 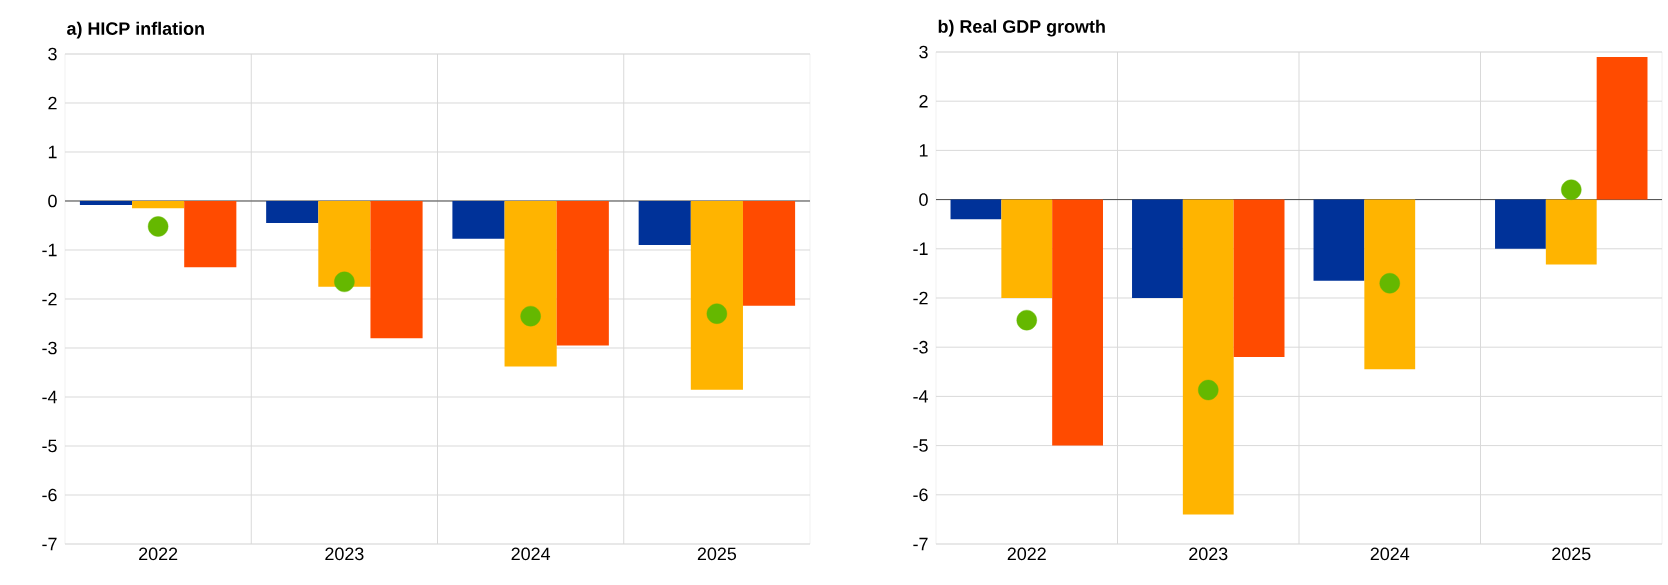 I want to click on chart-title: b) Real GDP growth, so click(x=1021, y=28).